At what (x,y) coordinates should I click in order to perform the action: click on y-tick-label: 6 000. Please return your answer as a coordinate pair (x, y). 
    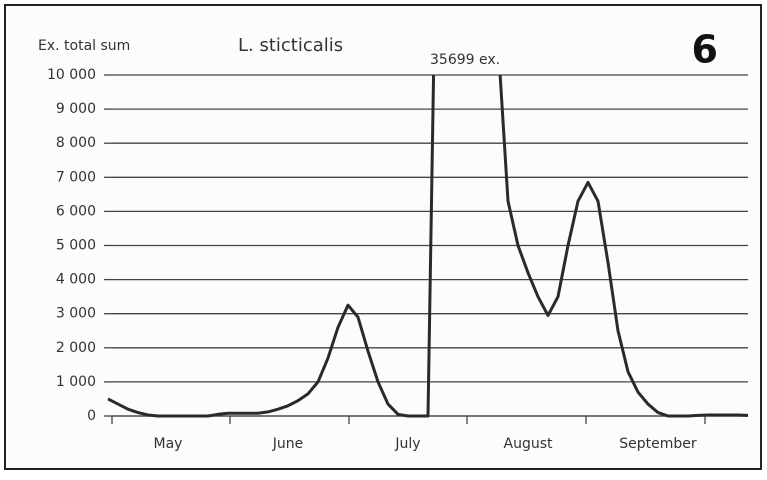
    Looking at the image, I should click on (76, 211).